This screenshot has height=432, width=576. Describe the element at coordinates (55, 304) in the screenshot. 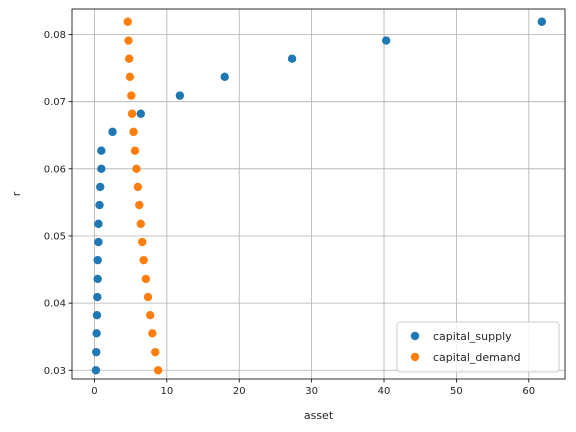

I see `y-tick-label: 0.04` at that location.